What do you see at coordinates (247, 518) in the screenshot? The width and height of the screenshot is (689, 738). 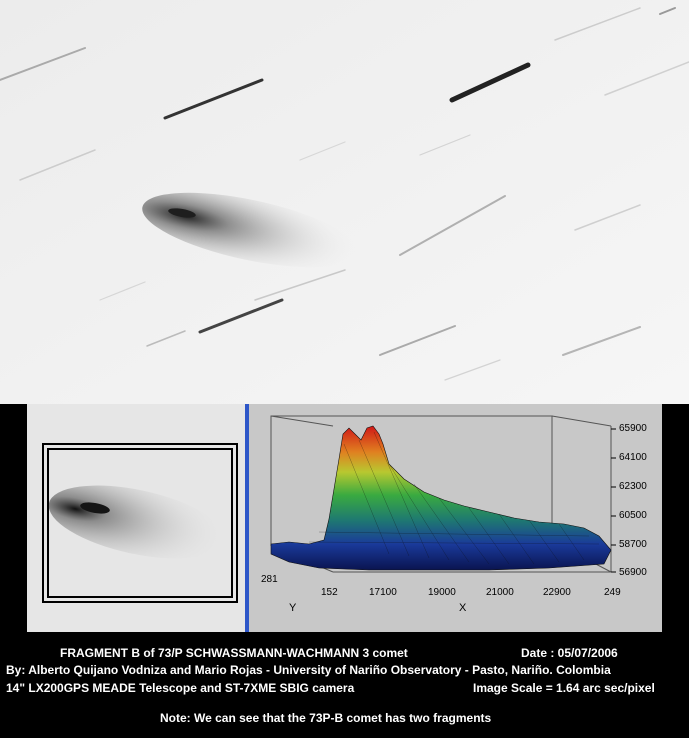 I see `panel-divider` at bounding box center [247, 518].